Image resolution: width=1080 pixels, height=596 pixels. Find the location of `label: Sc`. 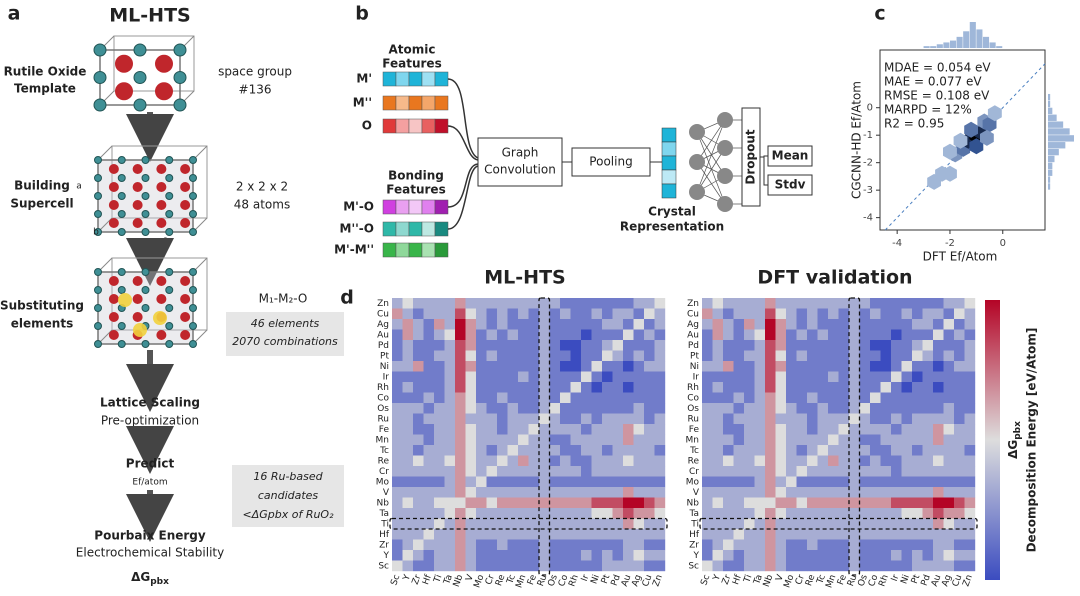

label: Sc is located at coordinates (693, 566).